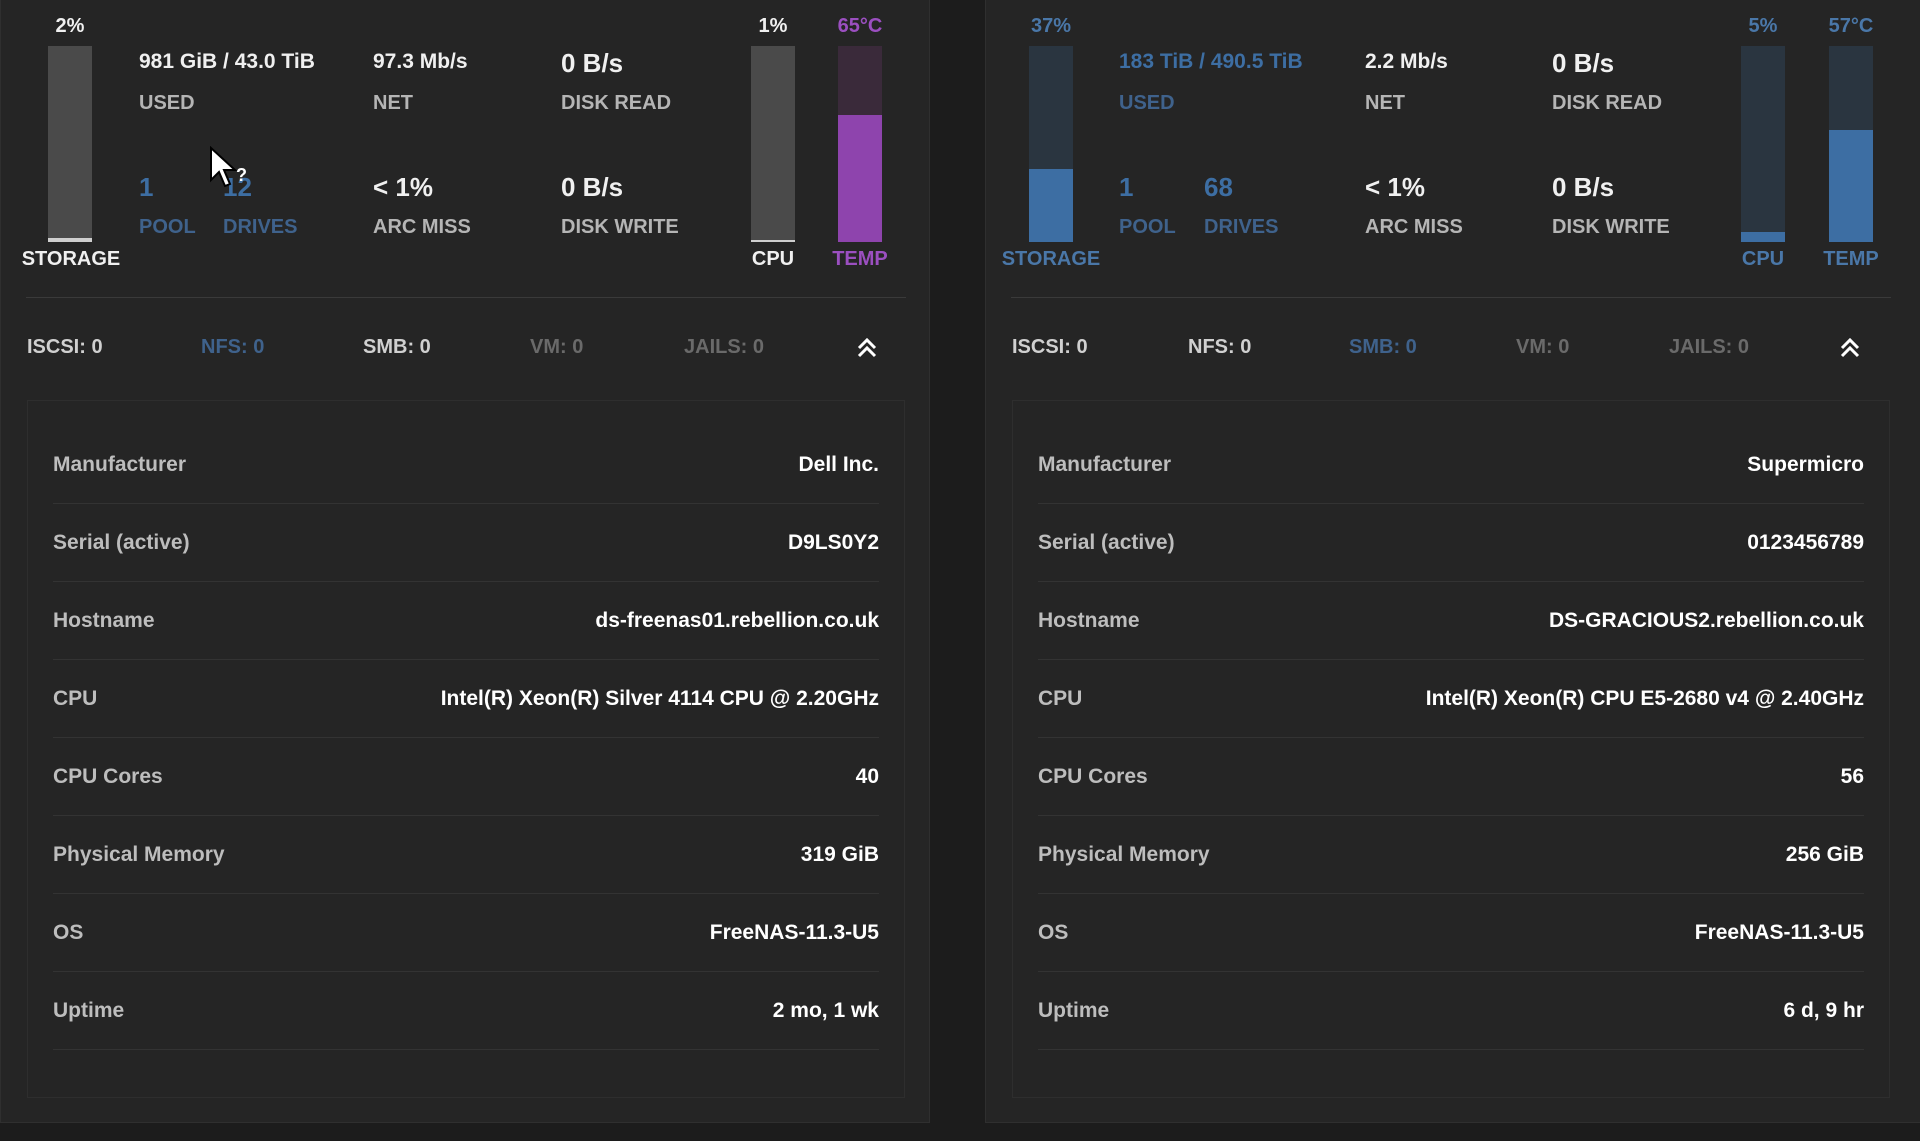 The height and width of the screenshot is (1141, 1920). Describe the element at coordinates (466, 855) in the screenshot. I see `info-row: Physical Memory 319 GiB` at that location.